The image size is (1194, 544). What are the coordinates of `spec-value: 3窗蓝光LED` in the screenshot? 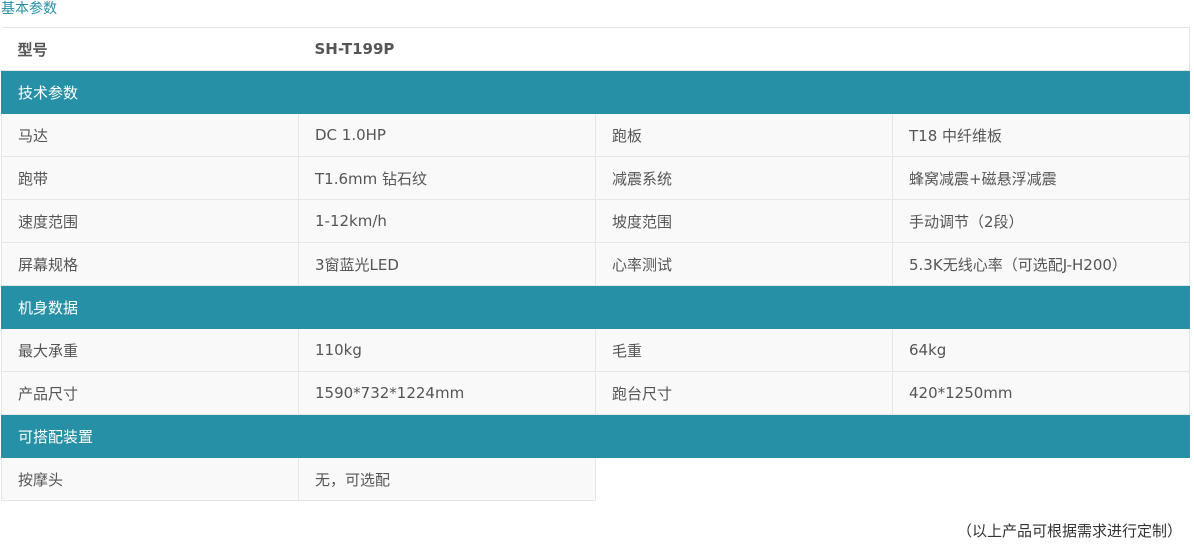 It's located at (447, 264).